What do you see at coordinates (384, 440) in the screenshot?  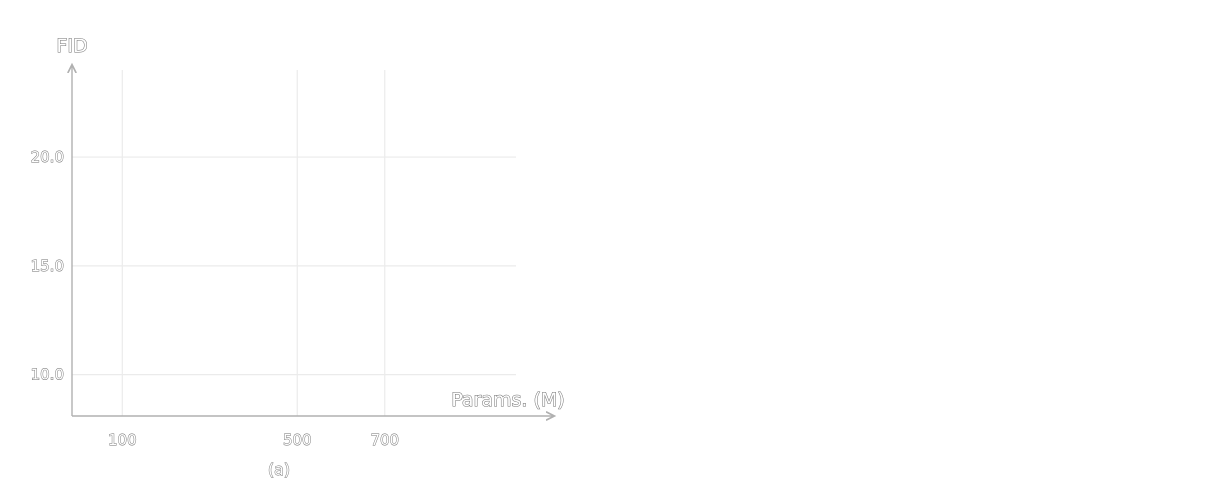 I see `x-tick-label-700: 700` at bounding box center [384, 440].